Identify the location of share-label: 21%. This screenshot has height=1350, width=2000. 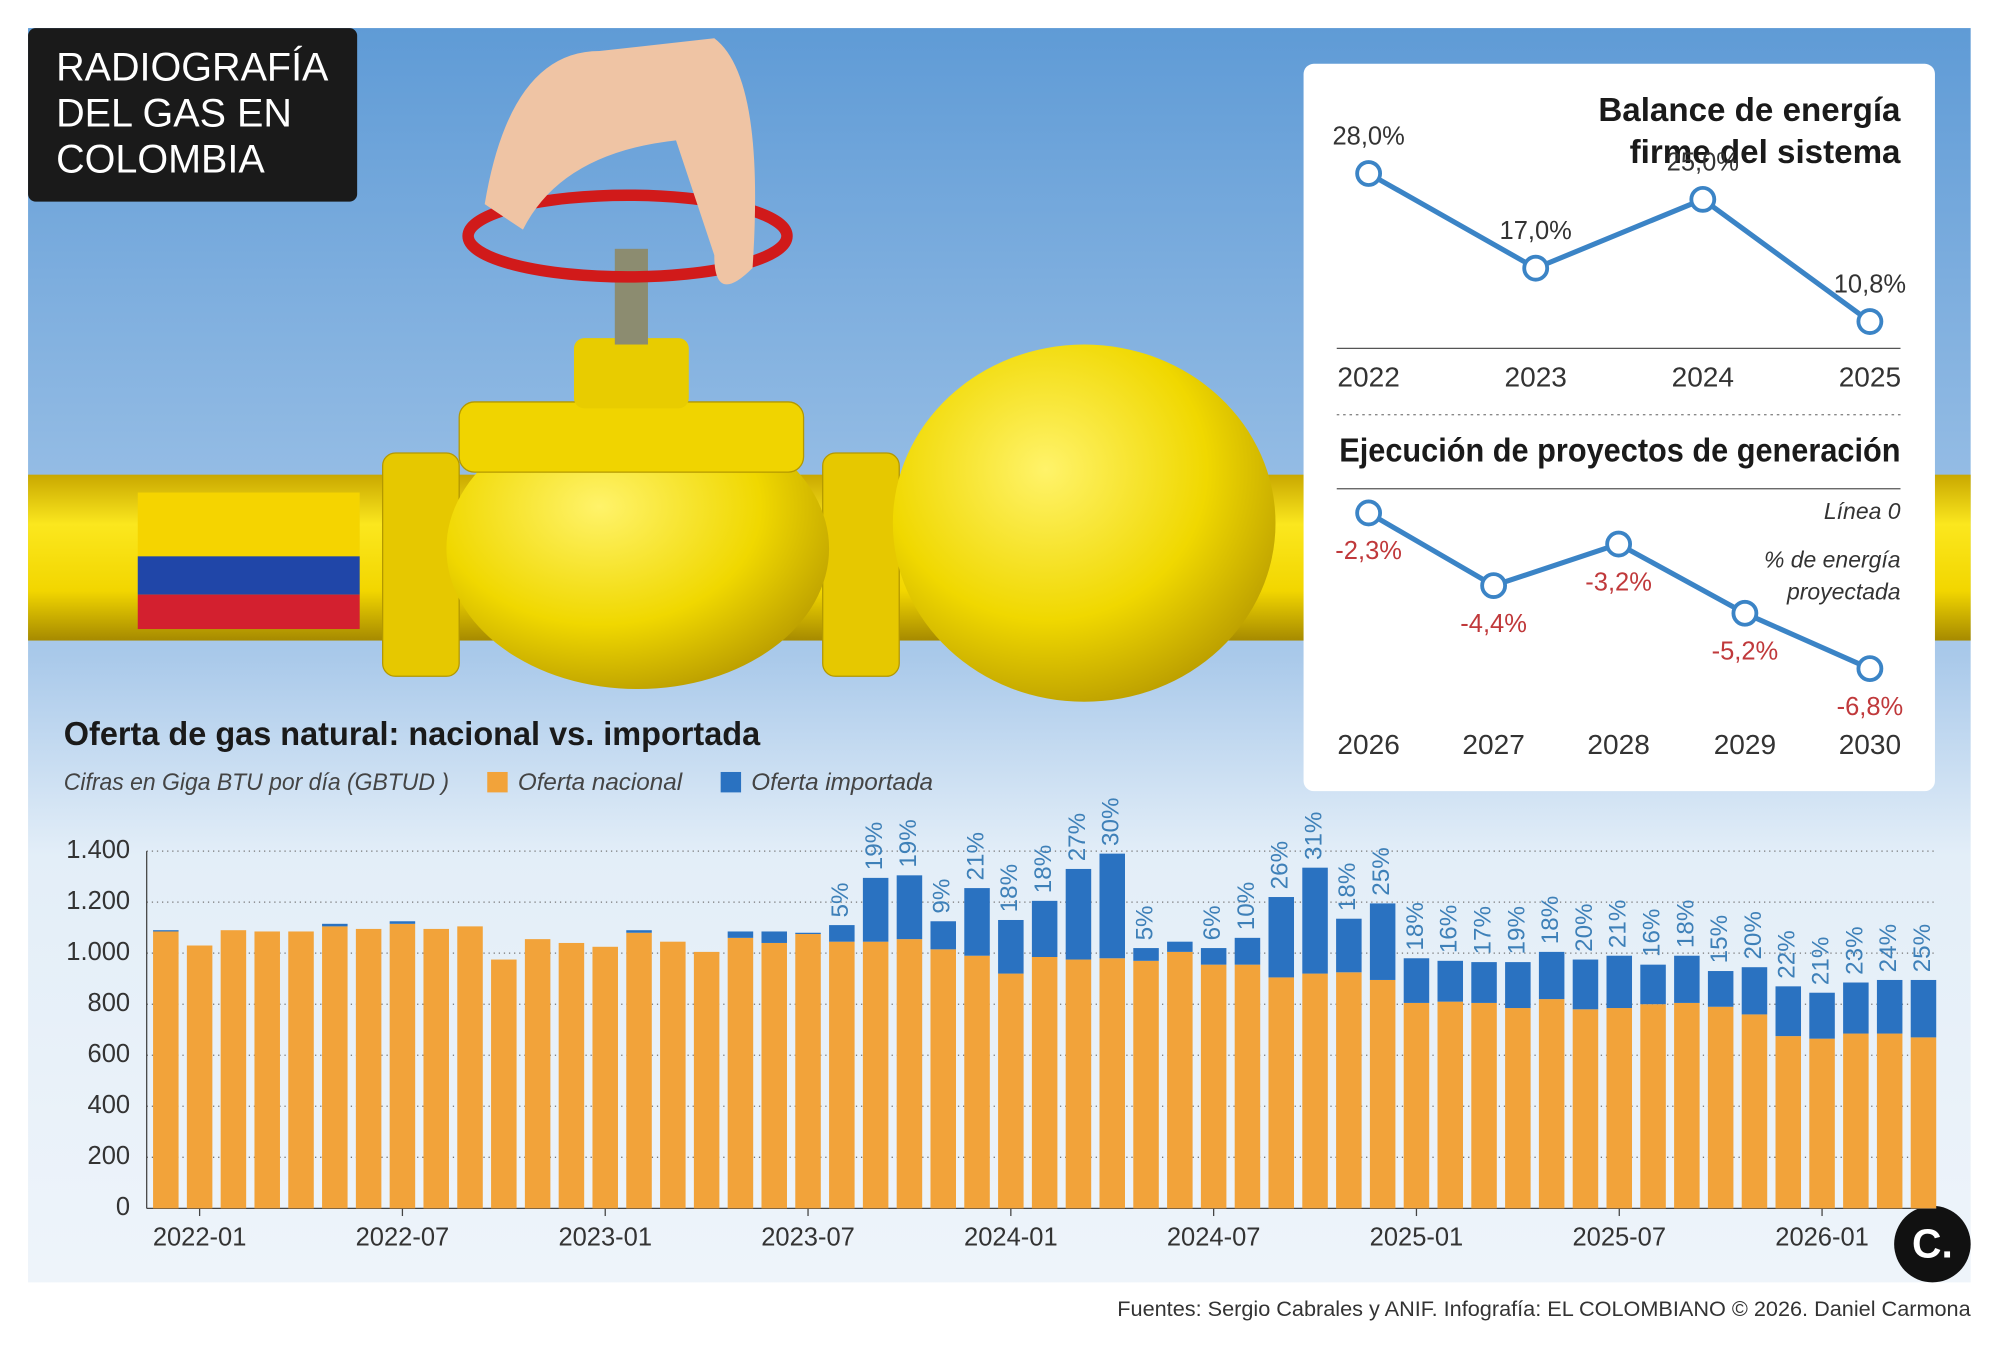
(1820, 961).